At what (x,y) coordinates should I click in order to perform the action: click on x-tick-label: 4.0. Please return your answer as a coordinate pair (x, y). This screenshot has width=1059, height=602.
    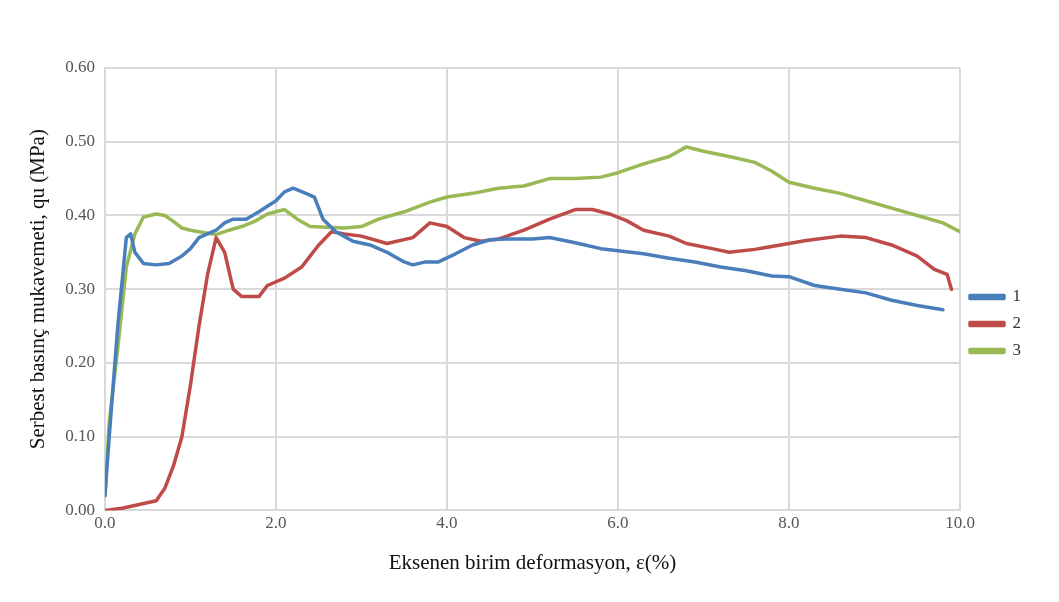
    Looking at the image, I should click on (447, 523).